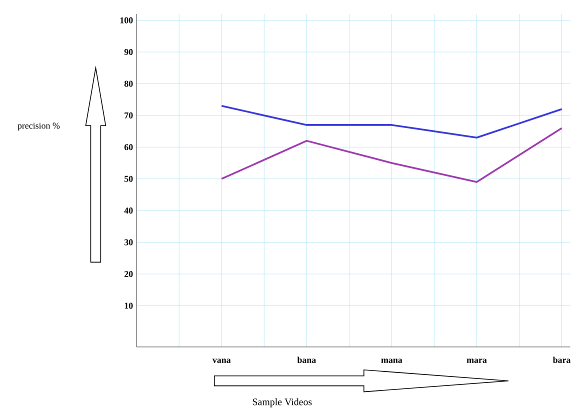 The height and width of the screenshot is (415, 574). What do you see at coordinates (128, 179) in the screenshot?
I see `y-tick-label: 50` at bounding box center [128, 179].